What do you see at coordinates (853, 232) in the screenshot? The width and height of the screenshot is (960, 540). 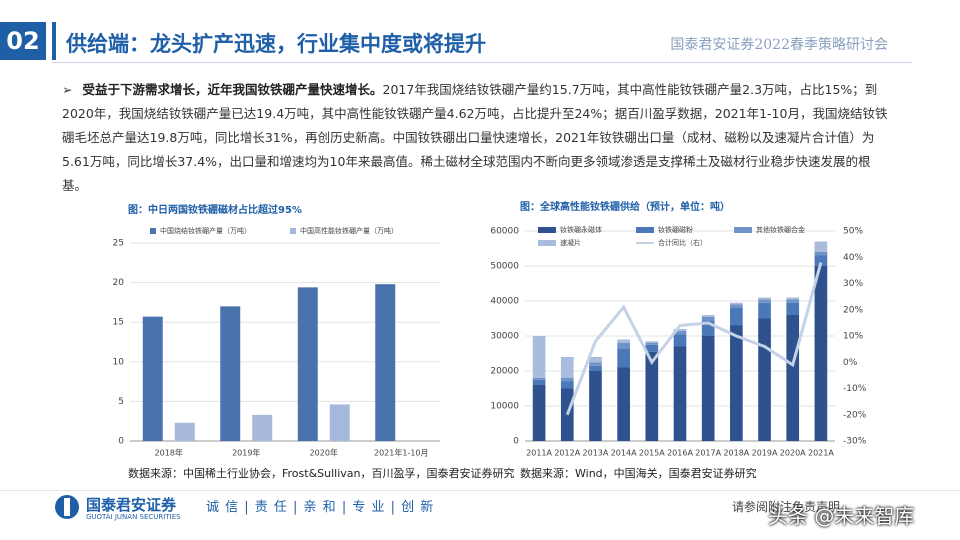 I see `y2-tick-label: 50%` at bounding box center [853, 232].